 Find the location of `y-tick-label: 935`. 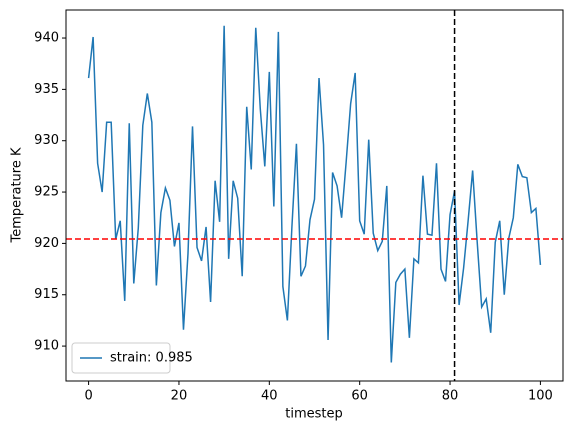

y-tick-label: 935 is located at coordinates (46, 89).